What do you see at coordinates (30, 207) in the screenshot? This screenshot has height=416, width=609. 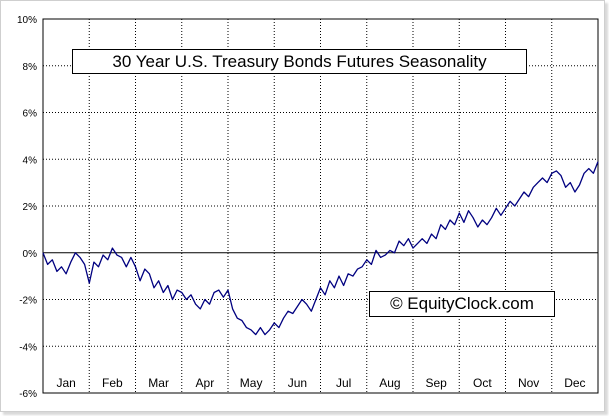 I see `y-tick-label: 2%` at bounding box center [30, 207].